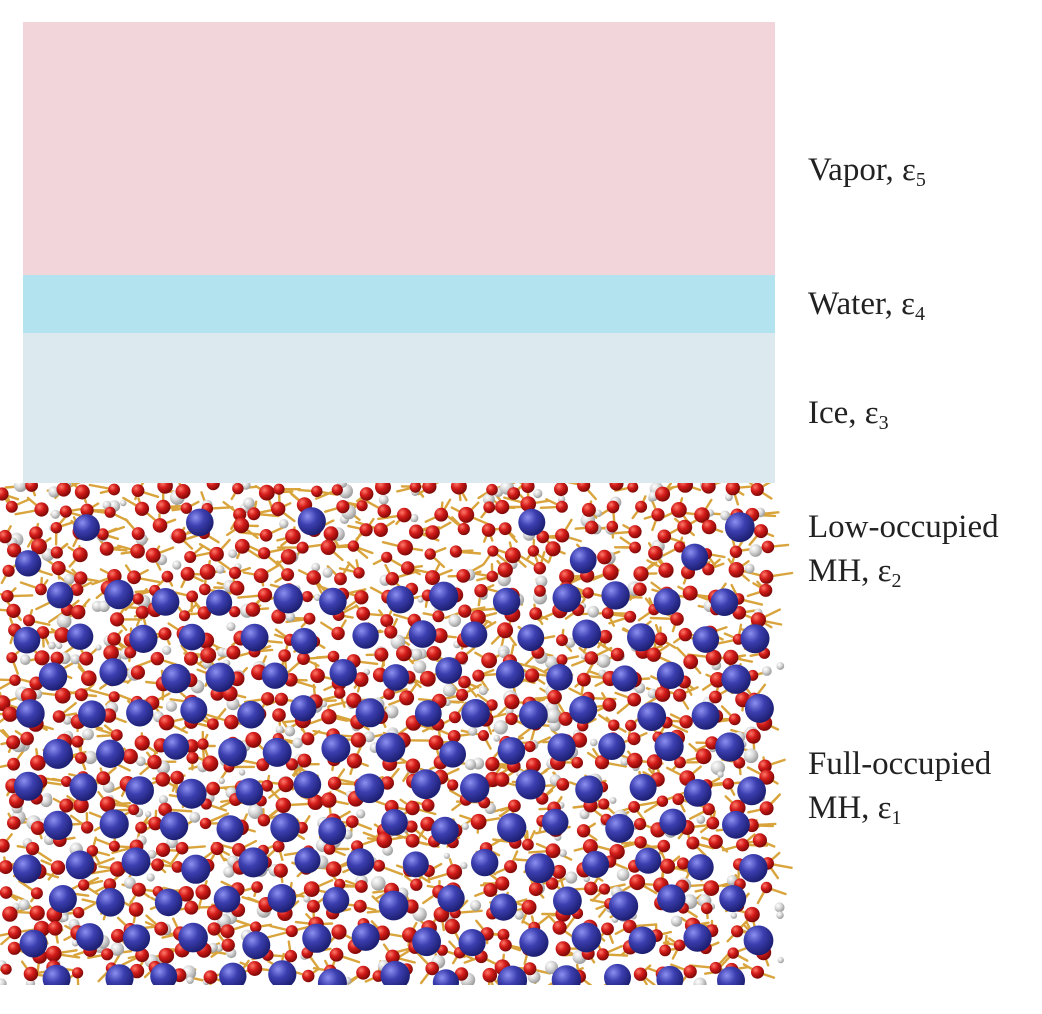  I want to click on low-occupied-label-line2: MH, ε2, so click(903, 571).